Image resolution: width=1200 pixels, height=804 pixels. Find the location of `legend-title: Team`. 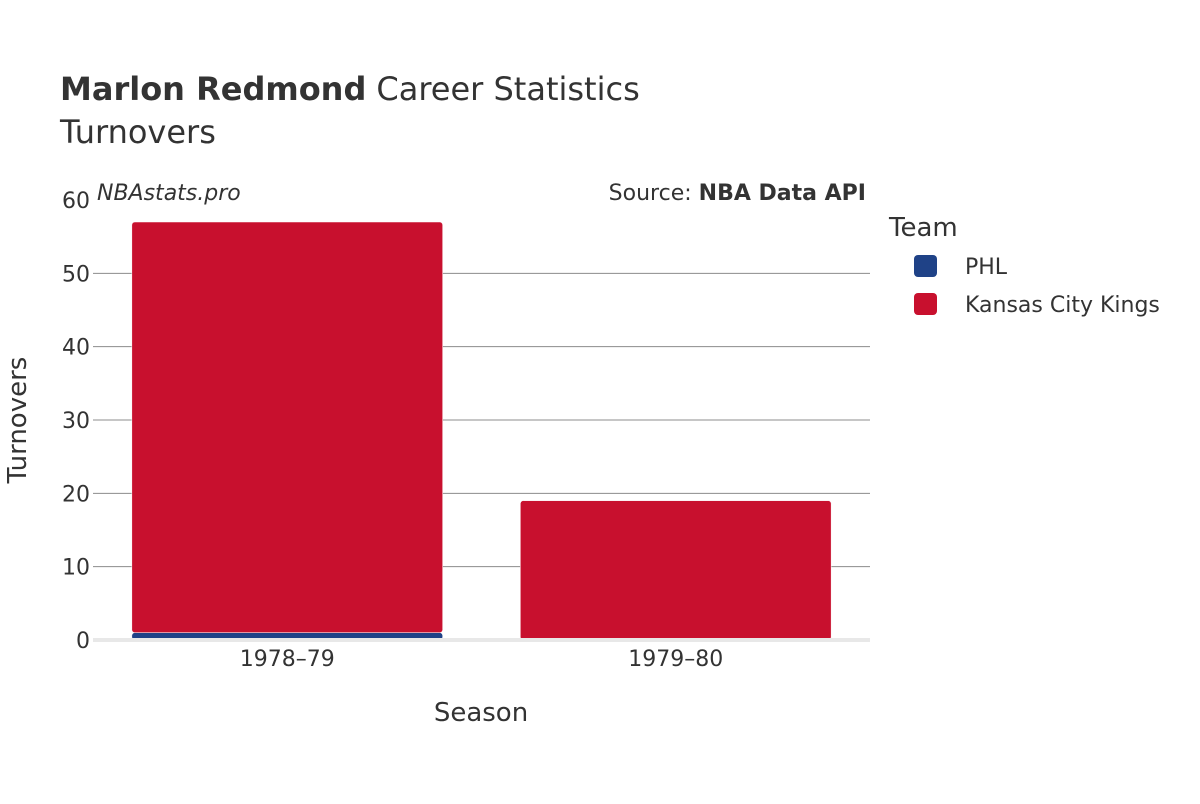

legend-title: Team is located at coordinates (923, 228).